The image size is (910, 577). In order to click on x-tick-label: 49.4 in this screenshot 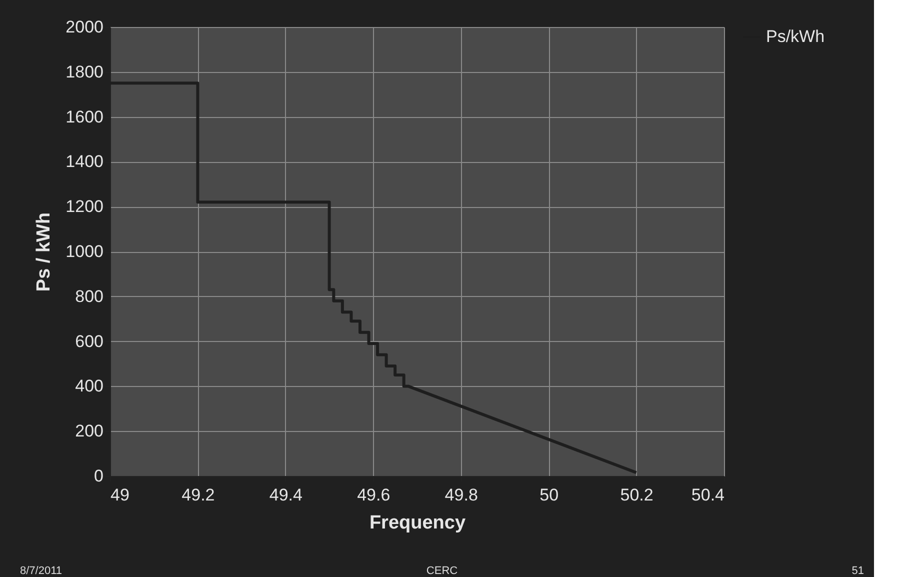, I will do `click(285, 495)`.